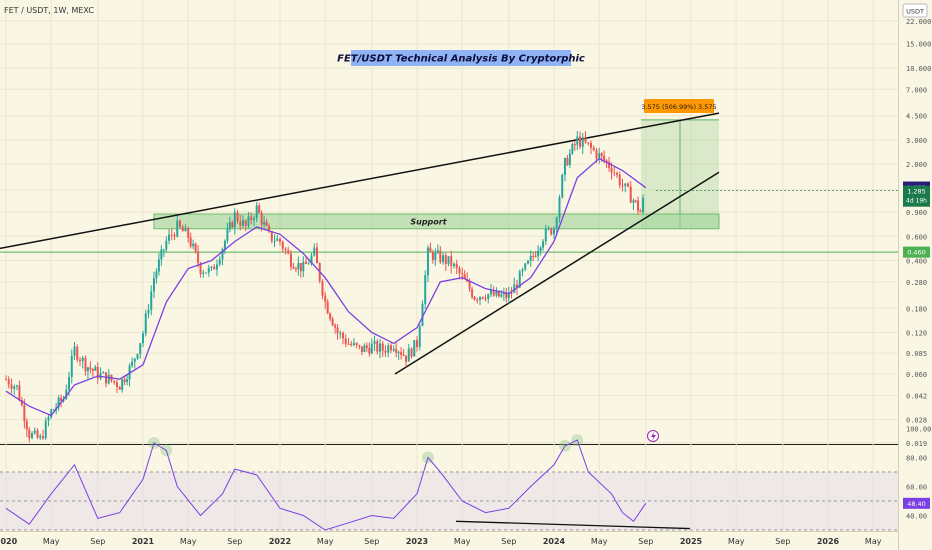 The height and width of the screenshot is (550, 932). Describe the element at coordinates (679, 106) in the screenshot. I see `target-label-background` at that location.